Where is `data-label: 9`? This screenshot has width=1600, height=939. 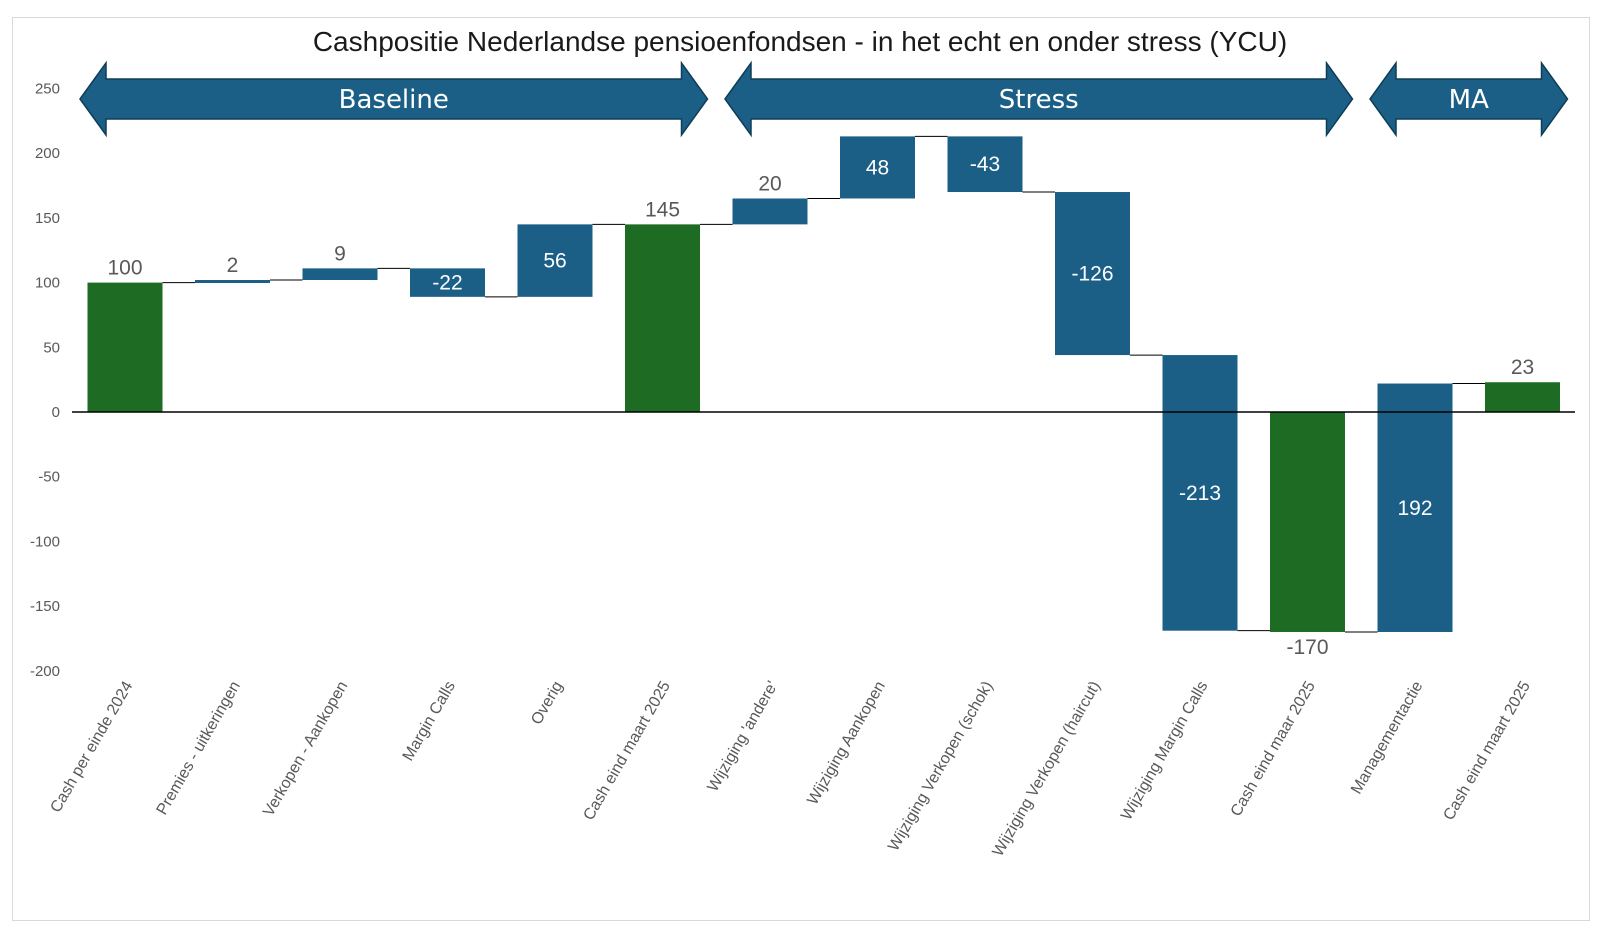 data-label: 9 is located at coordinates (340, 253).